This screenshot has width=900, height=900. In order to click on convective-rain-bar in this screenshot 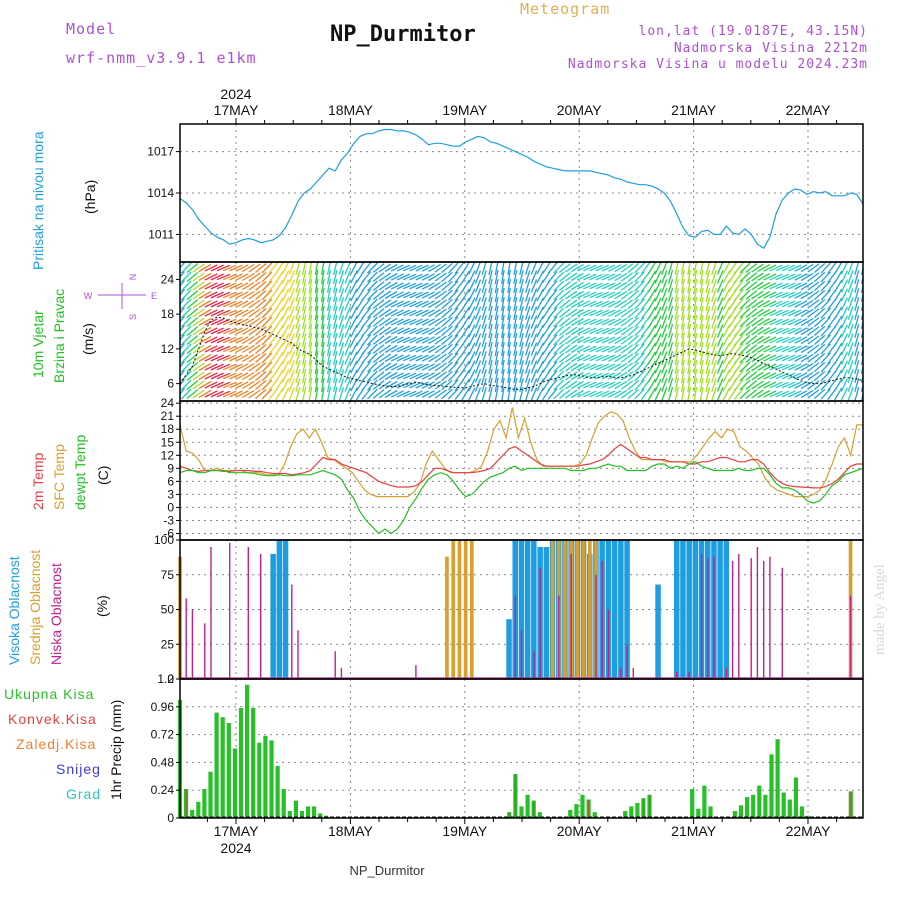, I will do `click(851, 804)`.